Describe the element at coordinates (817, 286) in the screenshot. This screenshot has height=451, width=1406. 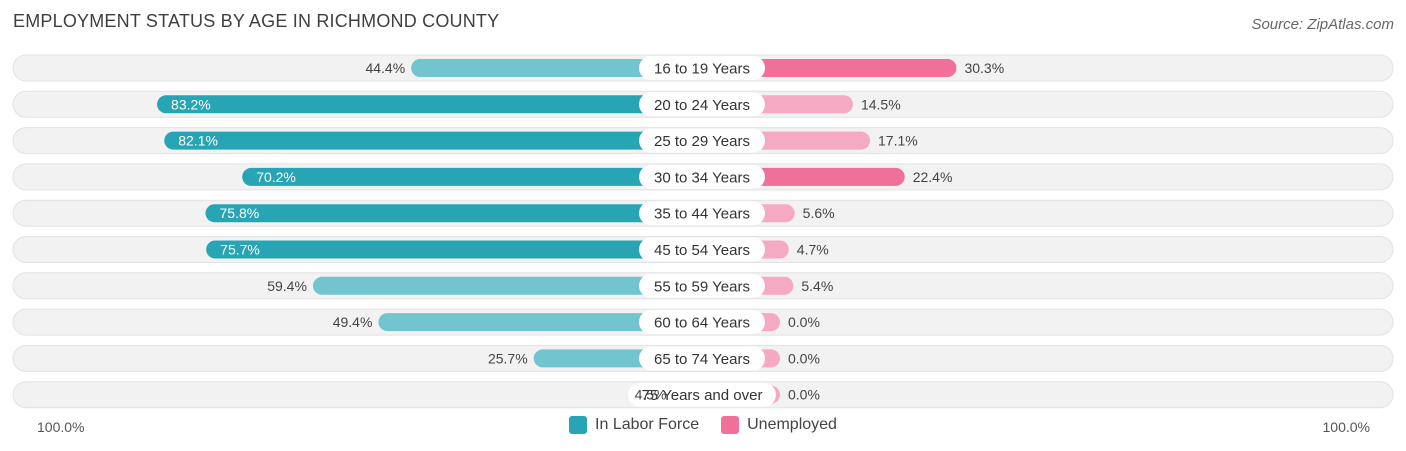
I see `value-label-unemployed: 5.4%` at that location.